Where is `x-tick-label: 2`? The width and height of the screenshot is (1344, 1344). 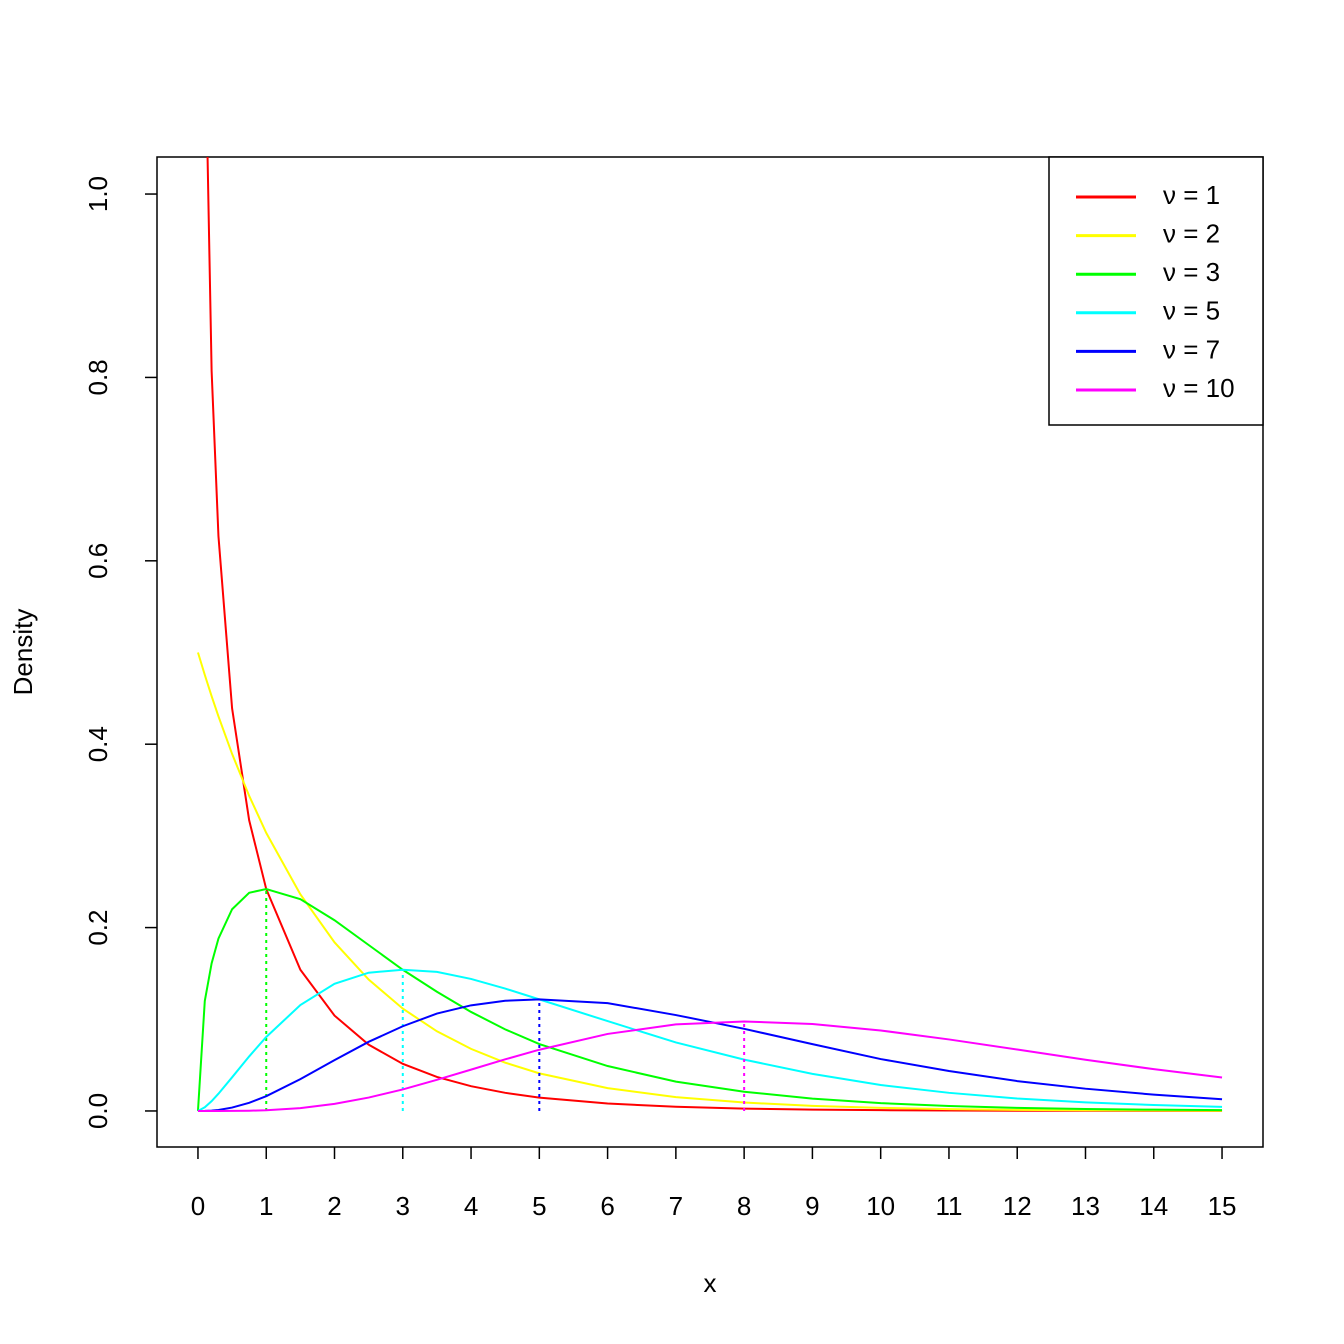
x-tick-label: 2 is located at coordinates (334, 1206).